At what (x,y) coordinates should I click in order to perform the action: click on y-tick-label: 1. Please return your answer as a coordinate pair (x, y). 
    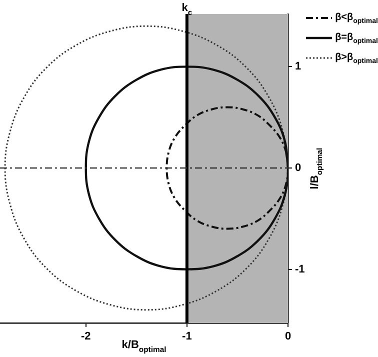
    Looking at the image, I should click on (298, 66).